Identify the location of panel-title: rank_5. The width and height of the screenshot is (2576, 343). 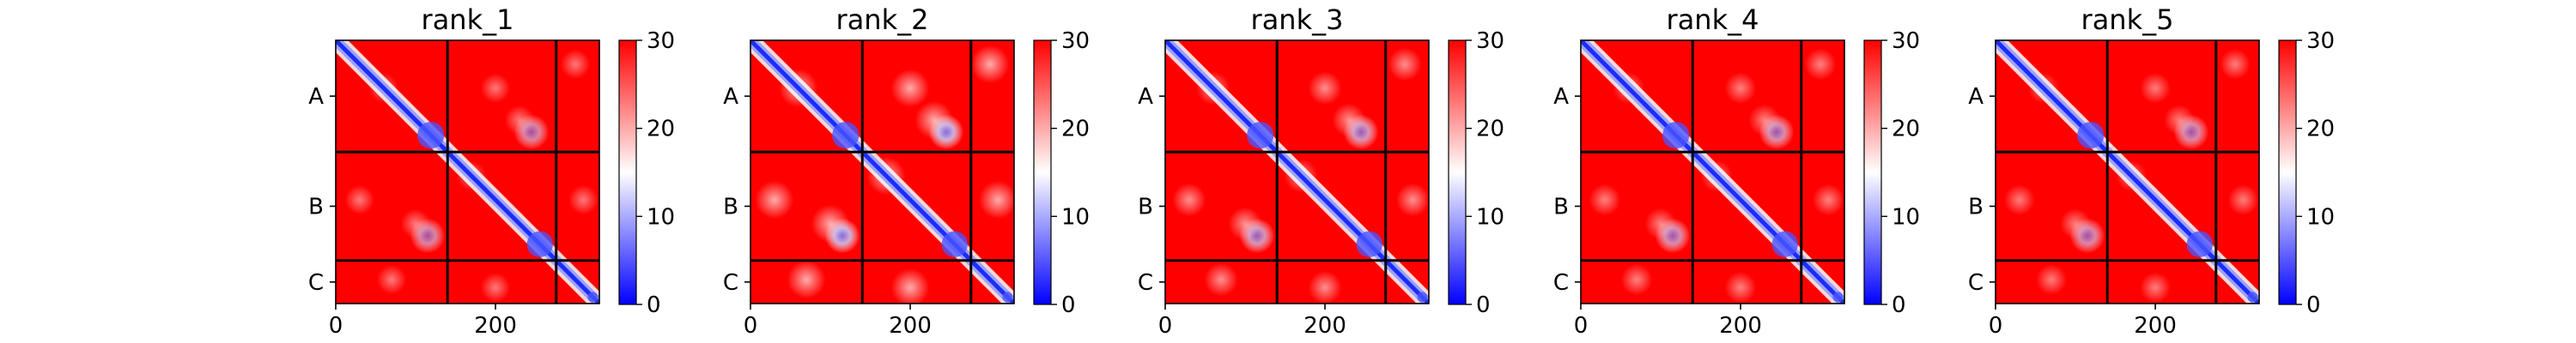
(2127, 19).